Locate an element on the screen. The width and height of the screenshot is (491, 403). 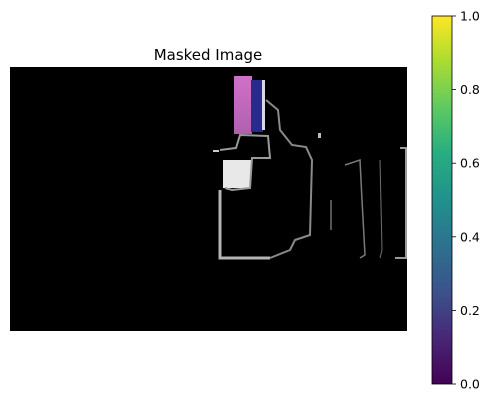
colorbar-tick-label: 0.6 is located at coordinates (470, 163).